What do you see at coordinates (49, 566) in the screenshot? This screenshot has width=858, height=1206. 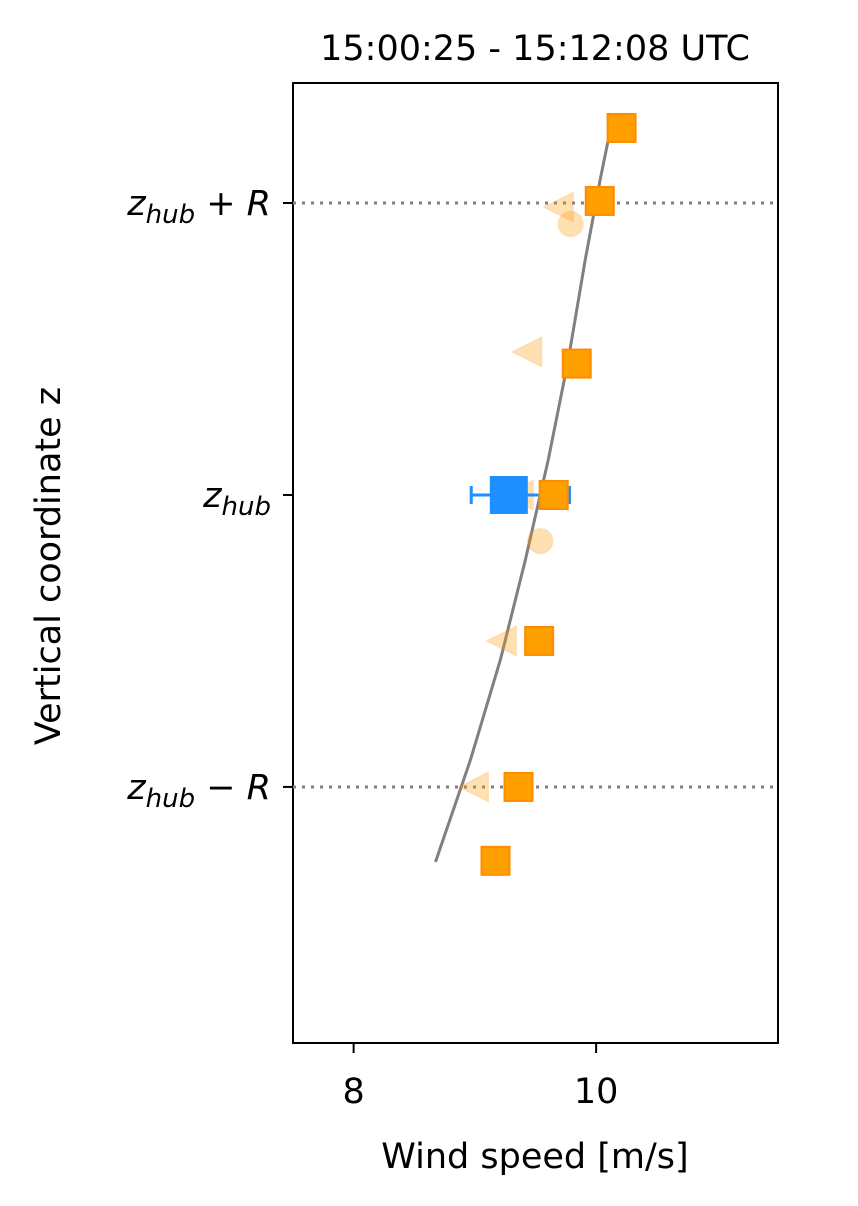 I see `y-axis-label: Vertical coordinate z` at bounding box center [49, 566].